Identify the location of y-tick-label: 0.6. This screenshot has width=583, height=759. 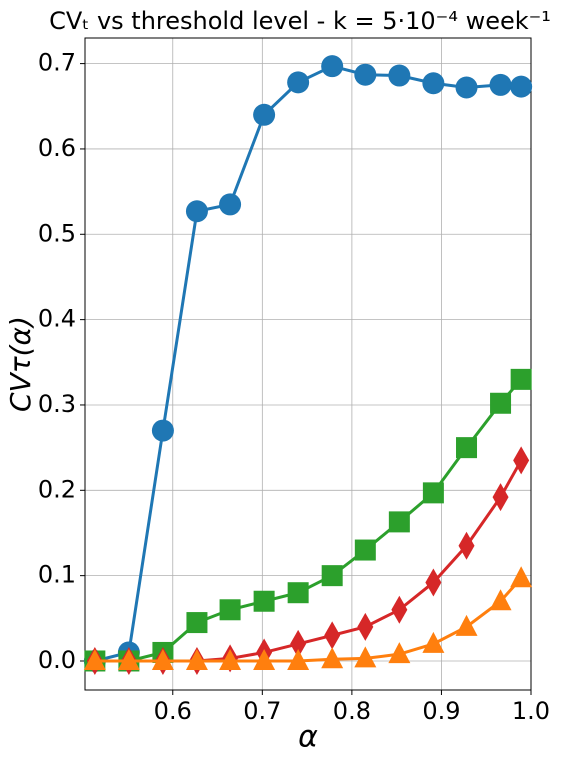
(57, 148).